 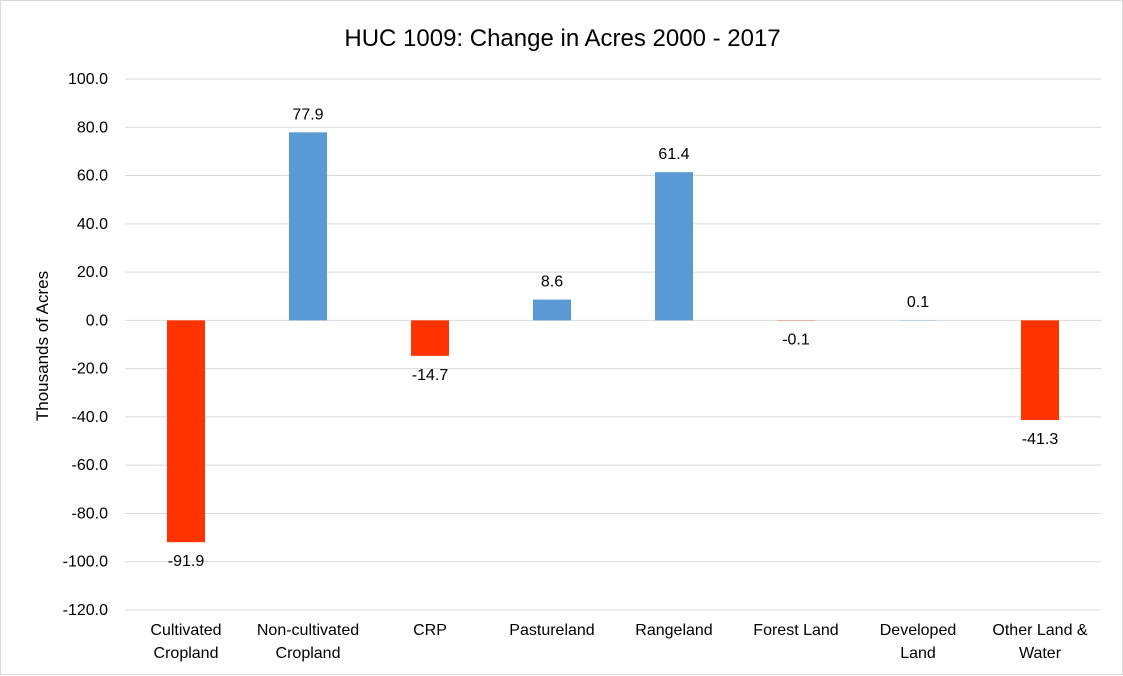 I want to click on x-category-label-line: Pastureland, so click(x=551, y=630).